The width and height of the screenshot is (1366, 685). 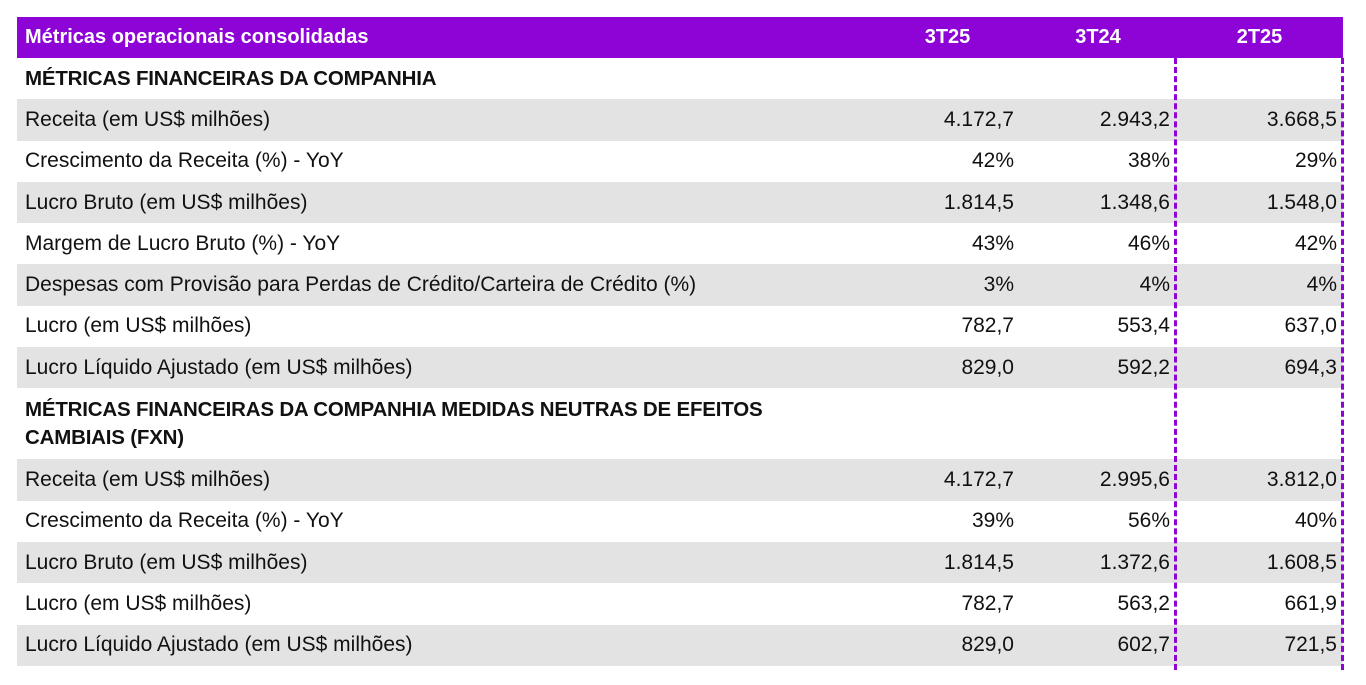 I want to click on cell-value: 3.668,5, so click(x=1301, y=119).